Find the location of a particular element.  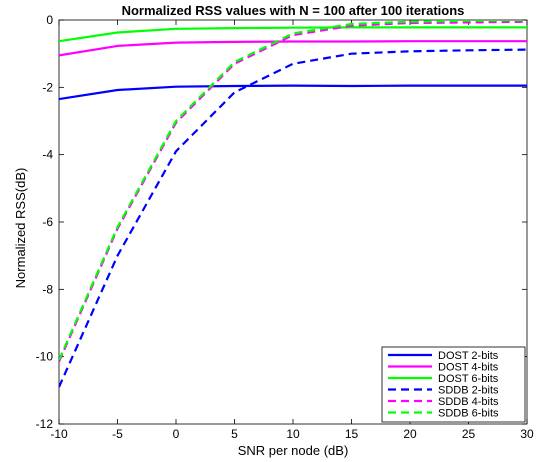

y-tick-label: -2 is located at coordinates (47, 87).